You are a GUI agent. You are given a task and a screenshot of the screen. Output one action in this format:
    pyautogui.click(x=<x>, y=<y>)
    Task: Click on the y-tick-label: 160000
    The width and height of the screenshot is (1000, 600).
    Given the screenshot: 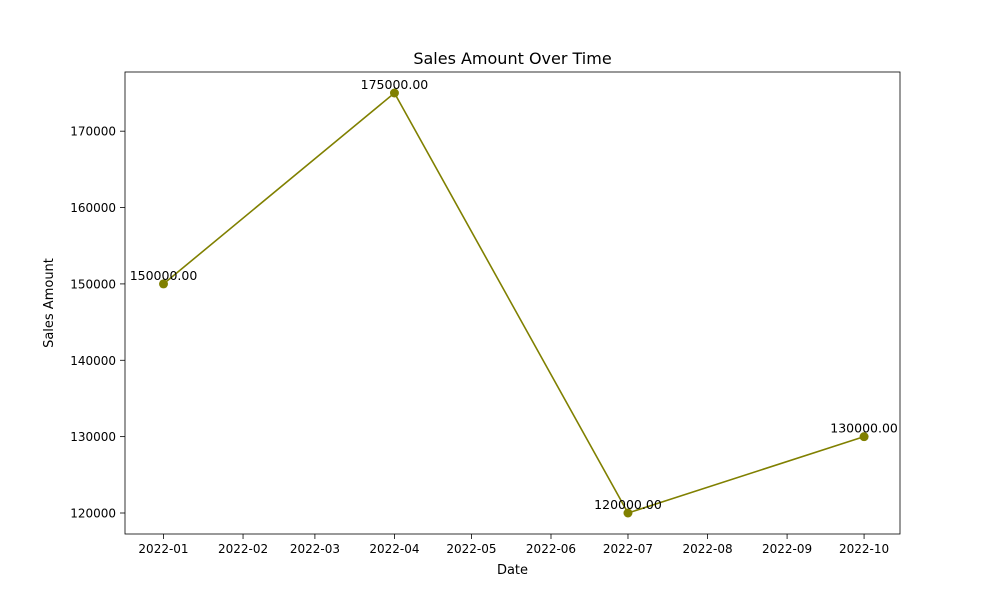 What is the action you would take?
    pyautogui.click(x=93, y=208)
    